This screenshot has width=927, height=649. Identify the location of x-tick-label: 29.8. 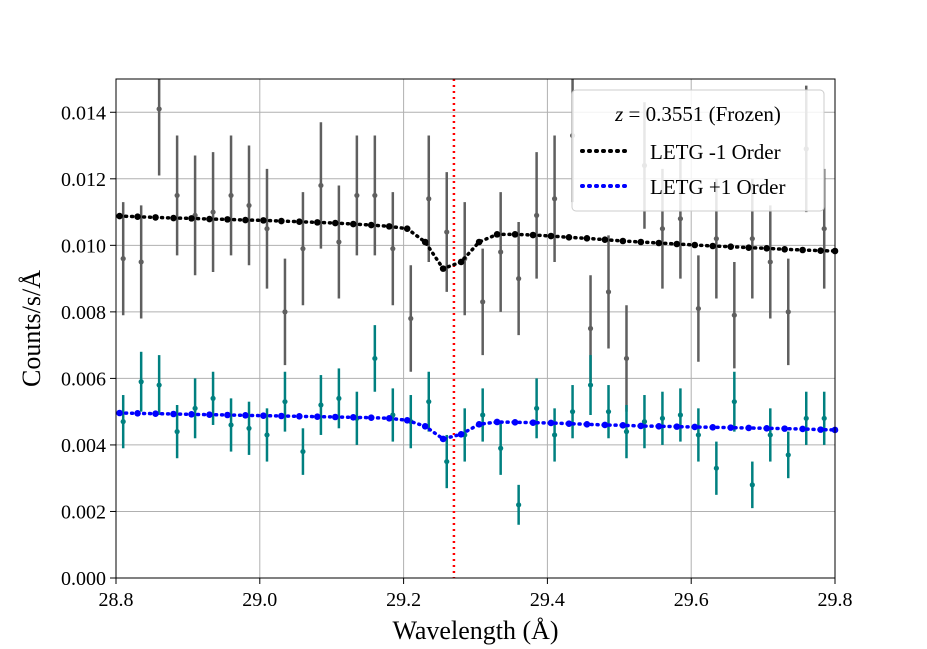
(835, 600).